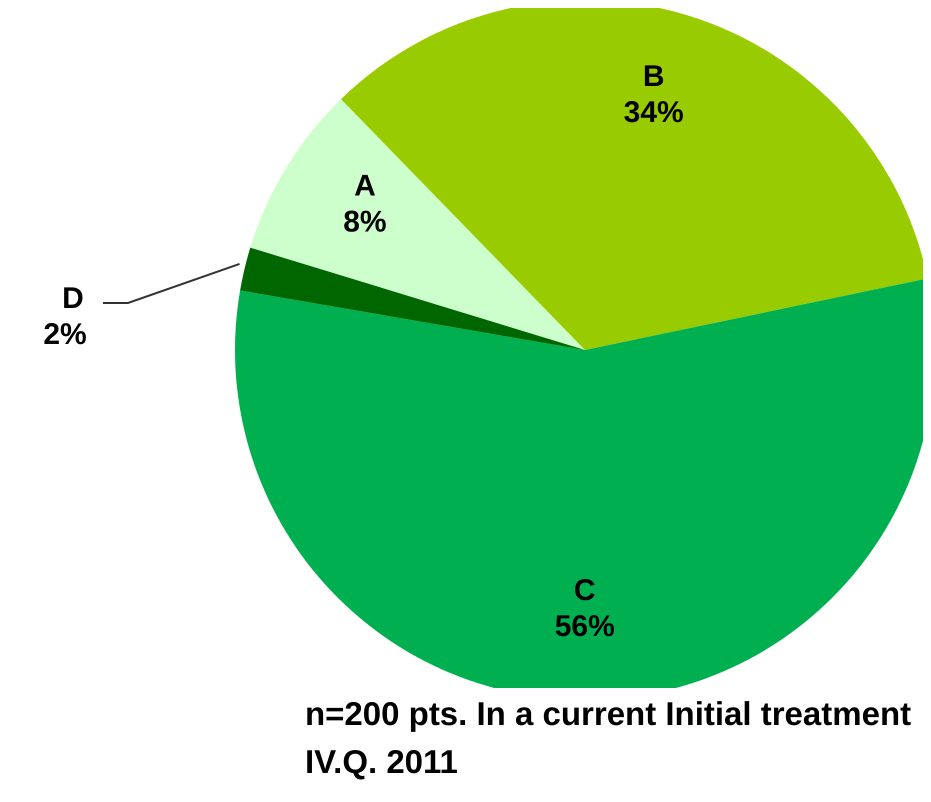 The image size is (931, 802). Describe the element at coordinates (65, 334) in the screenshot. I see `data-label: 2%` at that location.